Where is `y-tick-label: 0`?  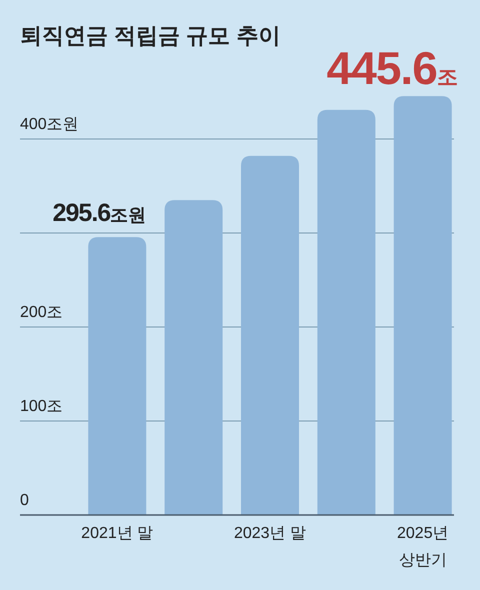 y-tick-label: 0 is located at coordinates (24, 500).